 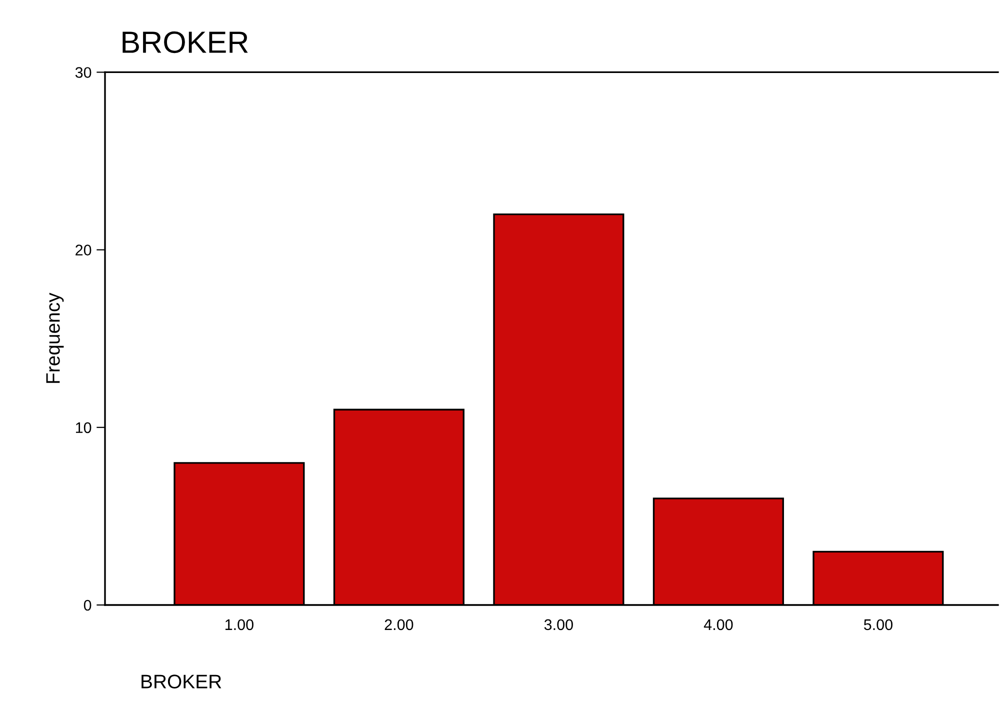 What do you see at coordinates (83, 72) in the screenshot?
I see `y-tick-label: 30` at bounding box center [83, 72].